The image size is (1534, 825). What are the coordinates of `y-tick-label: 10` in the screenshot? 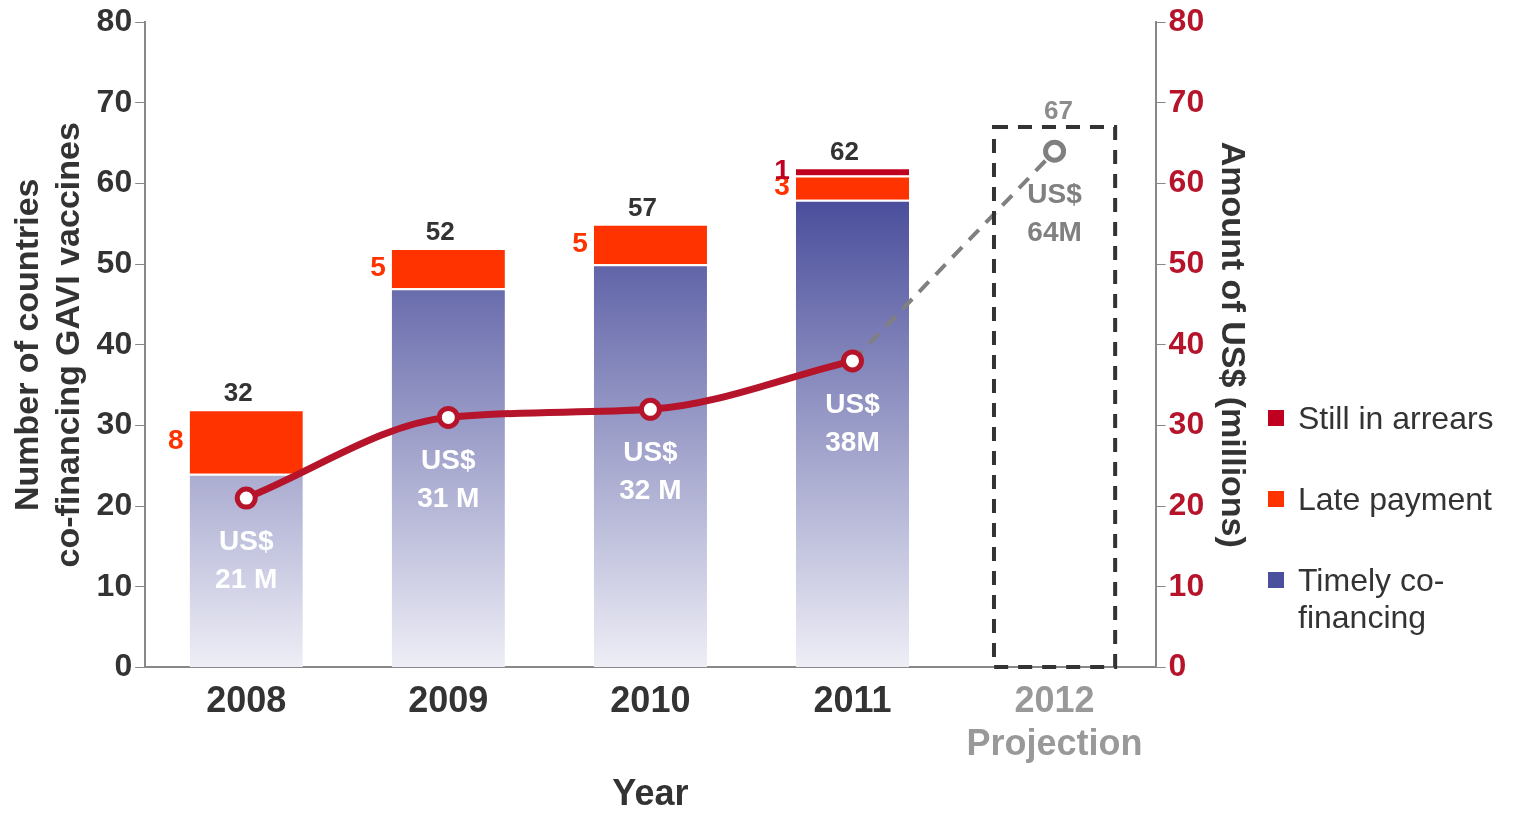 It's located at (114, 584).